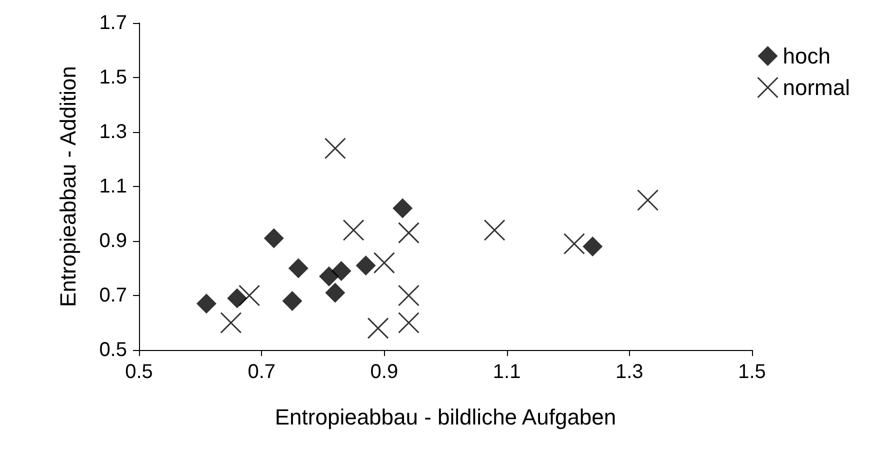 This screenshot has height=473, width=875. What do you see at coordinates (445, 417) in the screenshot?
I see `x-axis-title: Entropieabbau - bildliche Aufgaben` at bounding box center [445, 417].